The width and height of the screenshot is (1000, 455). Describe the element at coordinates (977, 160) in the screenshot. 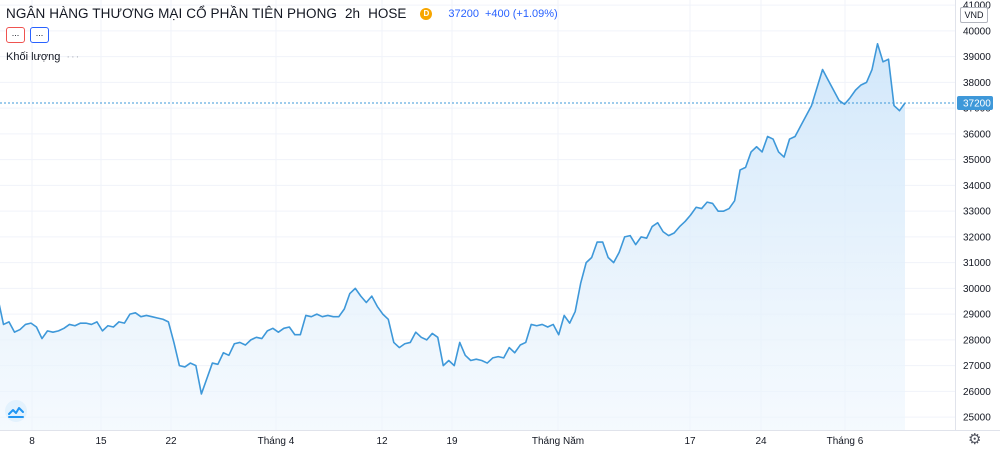

I see `price-axis-tick-label: 35000` at that location.